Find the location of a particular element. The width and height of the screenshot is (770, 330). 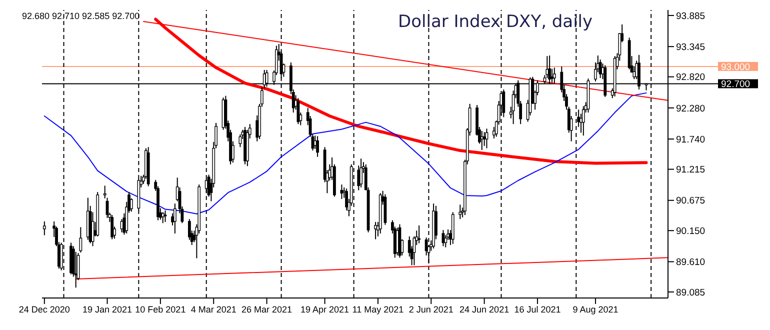

y-tick-label: 93.885 is located at coordinates (691, 16).